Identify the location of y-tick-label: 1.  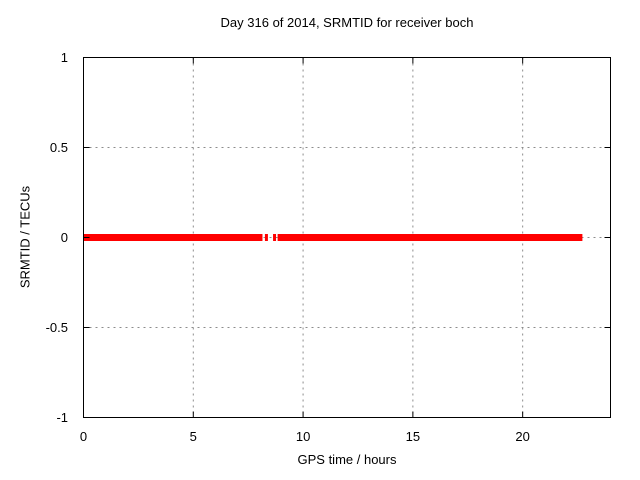
(64, 57).